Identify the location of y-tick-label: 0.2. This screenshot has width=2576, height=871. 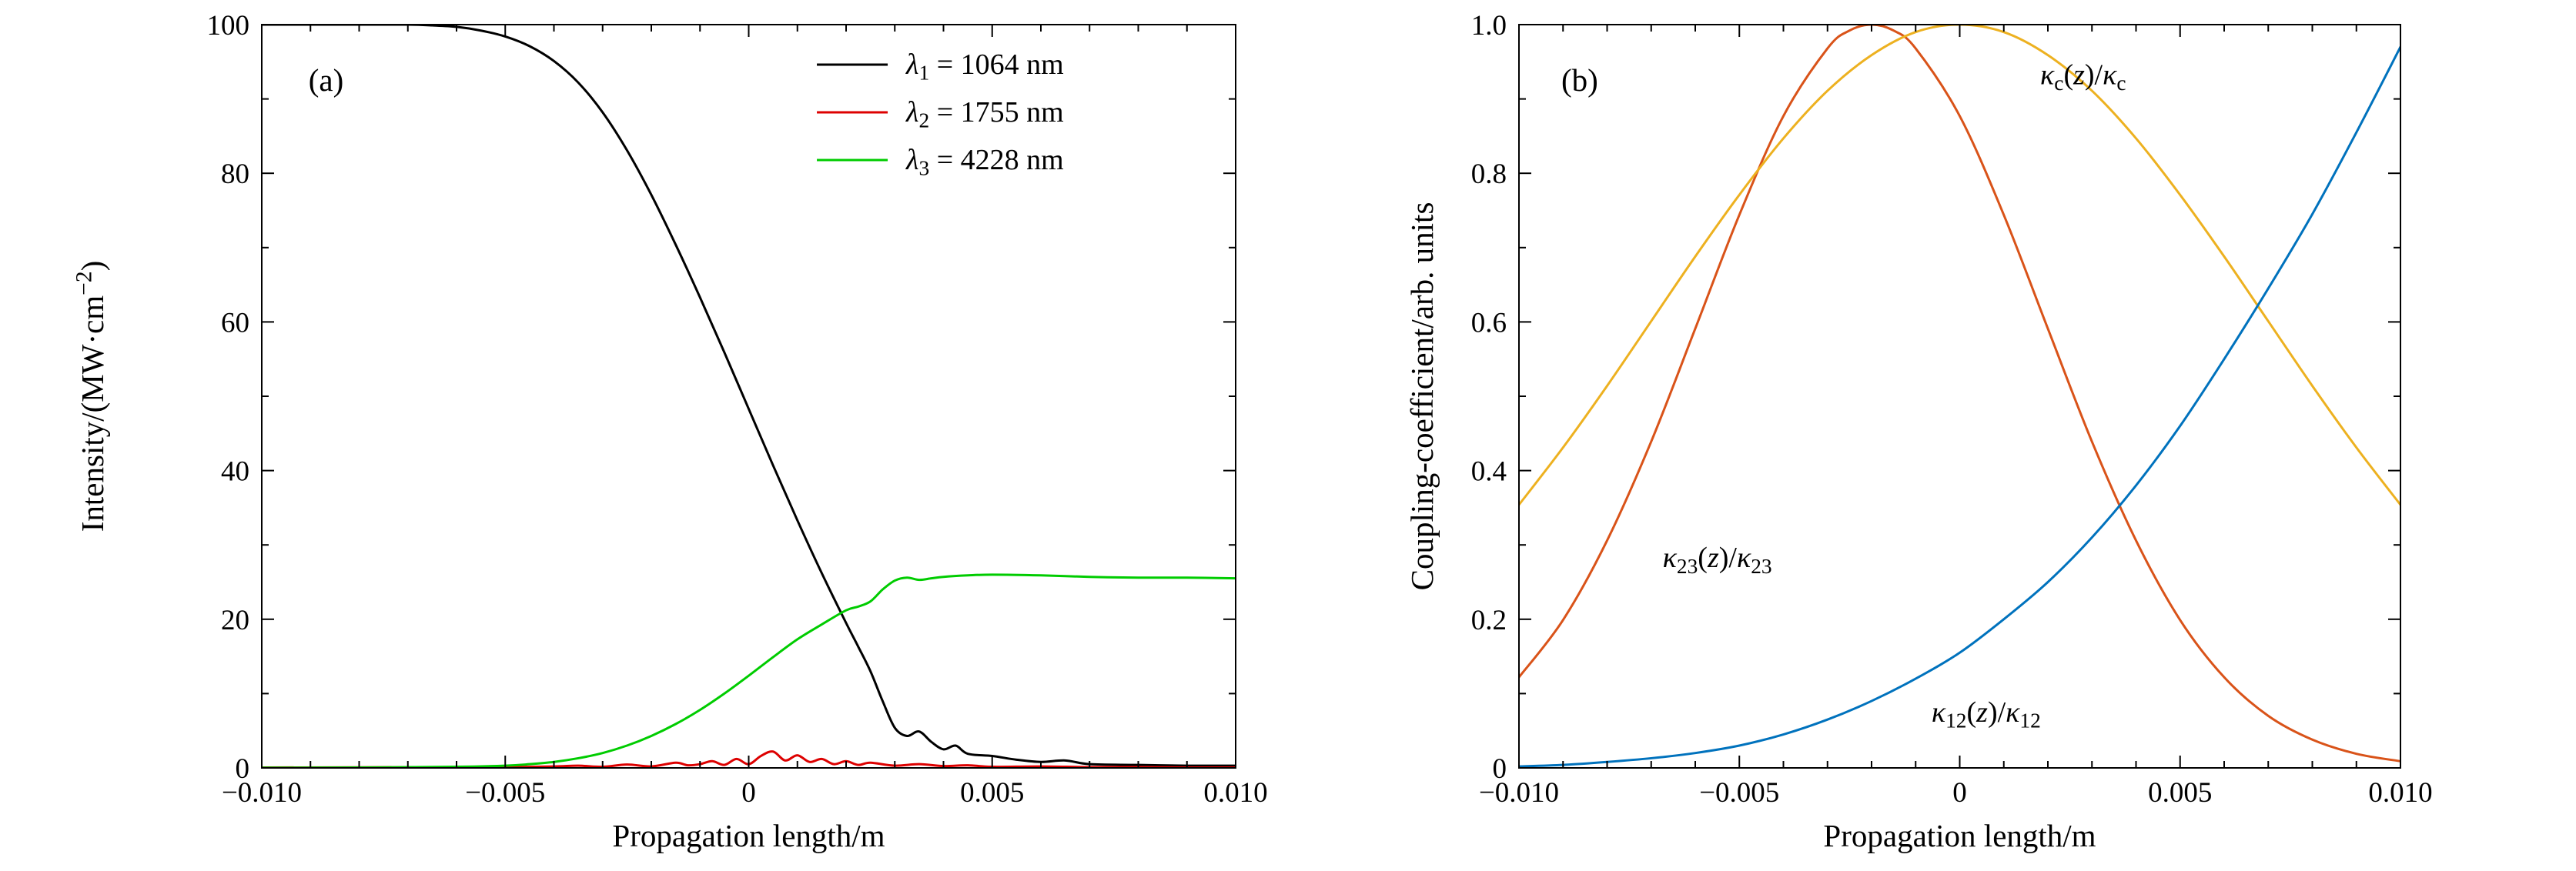
(1489, 621).